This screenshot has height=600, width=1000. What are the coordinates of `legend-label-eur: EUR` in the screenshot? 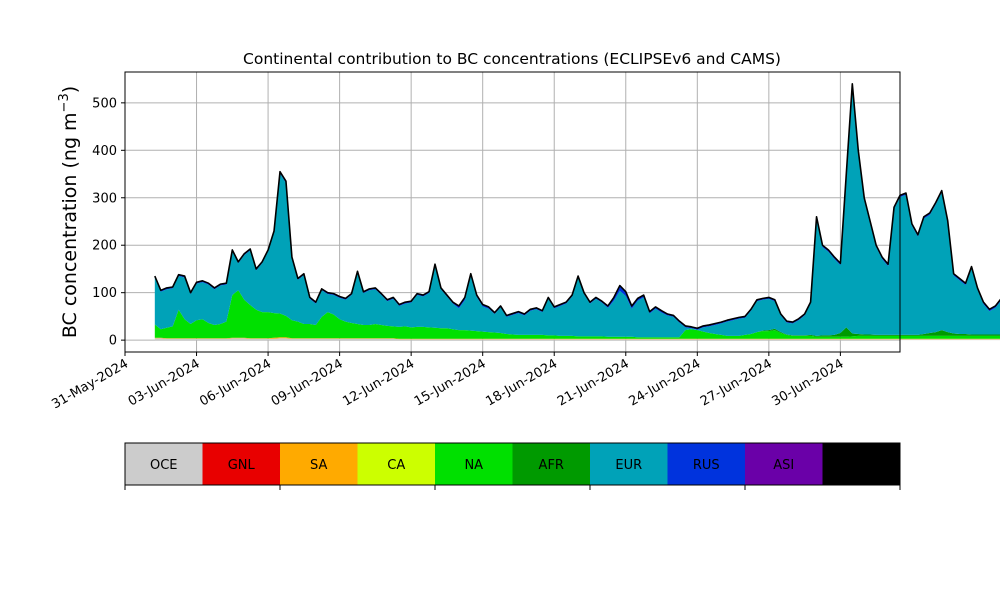 It's located at (628, 465).